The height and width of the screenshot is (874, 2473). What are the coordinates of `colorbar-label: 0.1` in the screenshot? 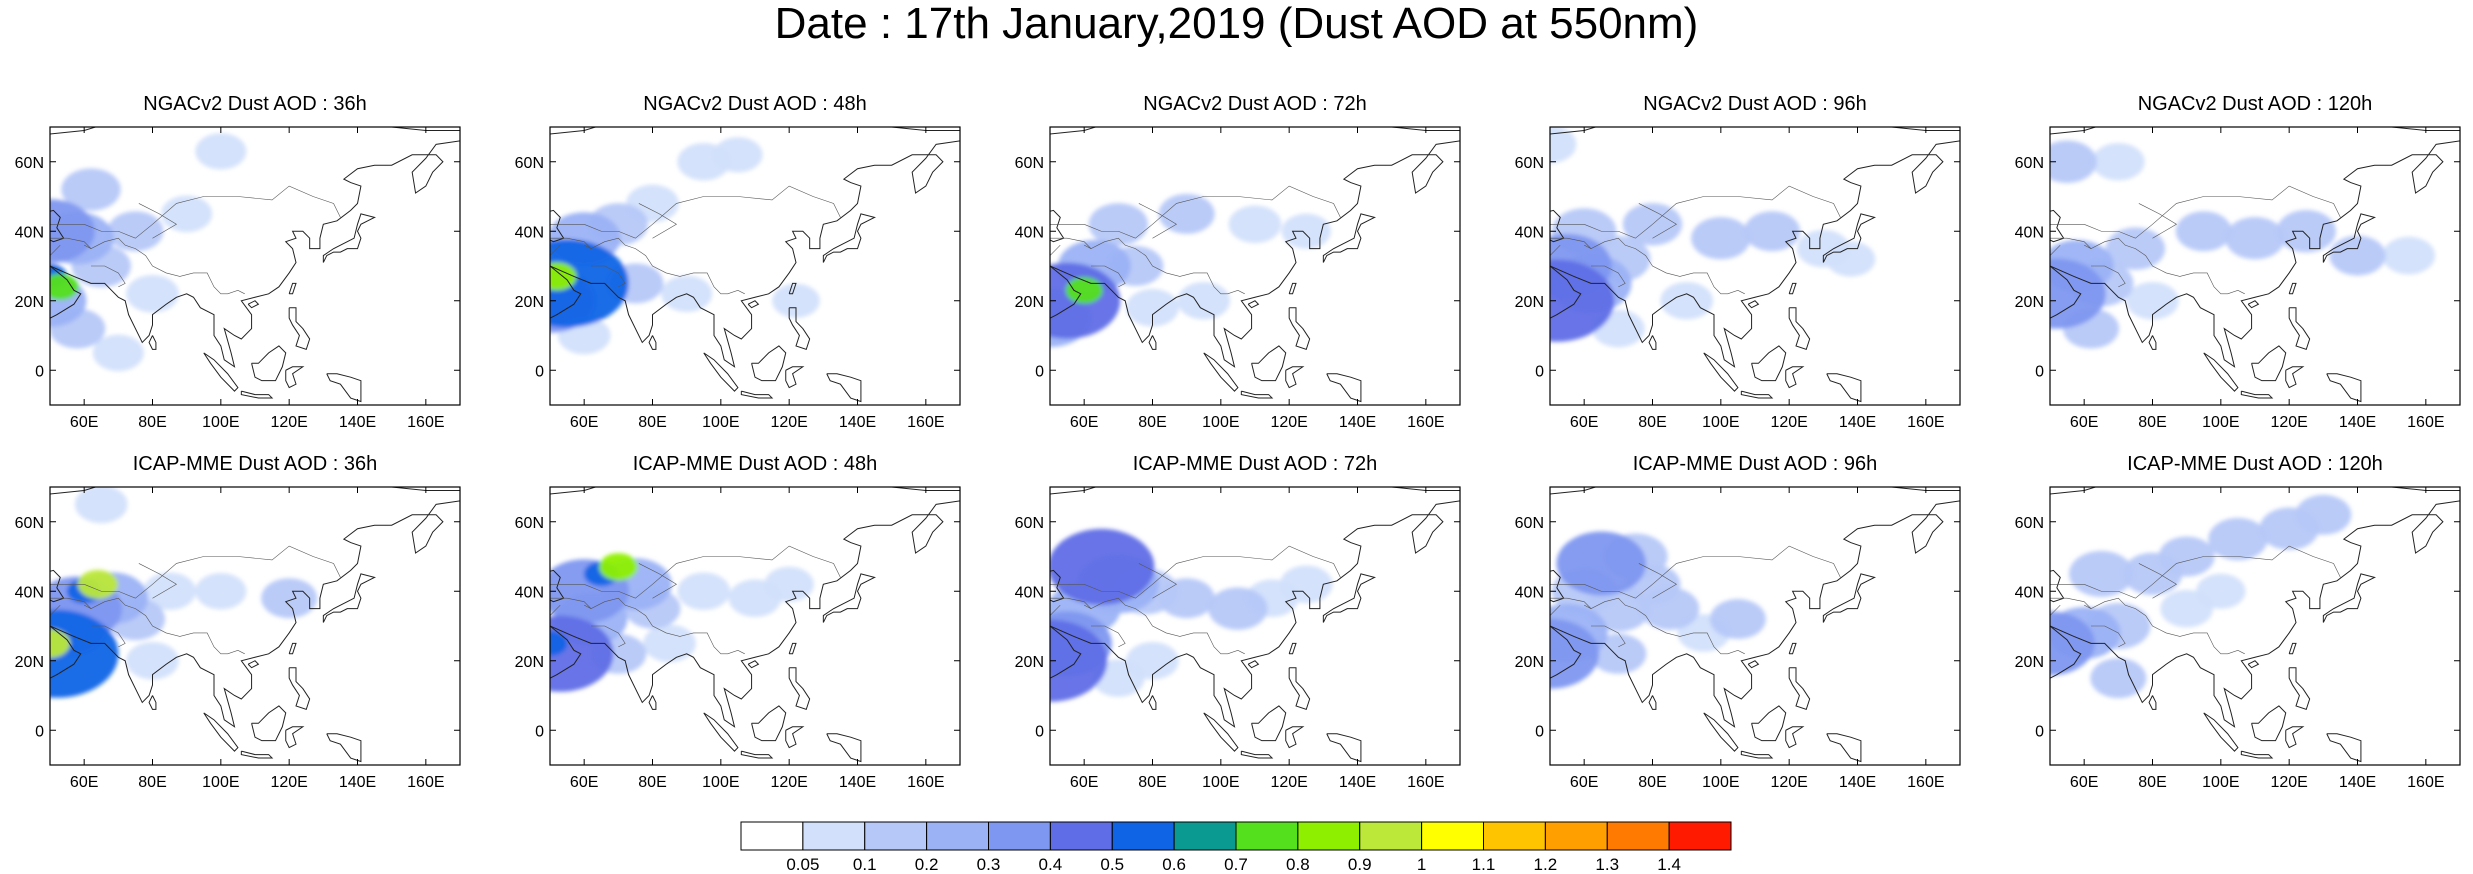 It's located at (865, 864).